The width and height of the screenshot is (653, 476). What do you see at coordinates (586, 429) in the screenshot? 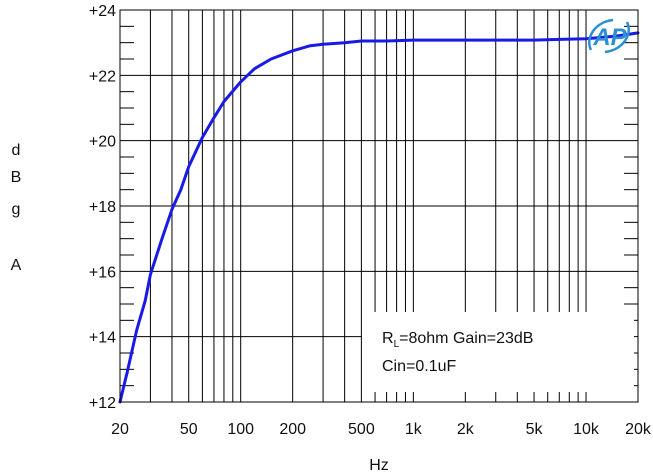
I see `x-tick-label: 10k` at bounding box center [586, 429].